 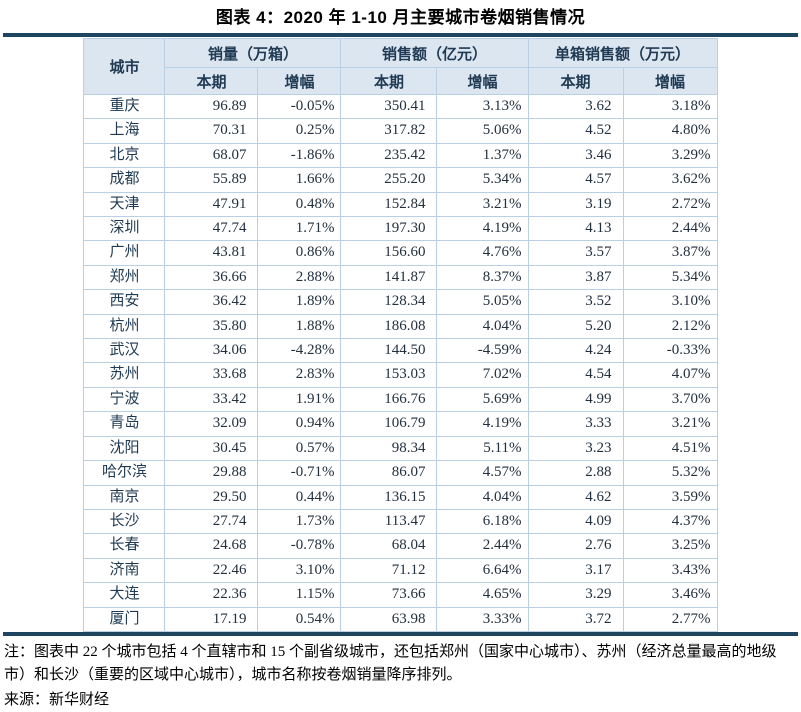 What do you see at coordinates (482, 595) in the screenshot?
I see `value-cell: 4.65%` at bounding box center [482, 595].